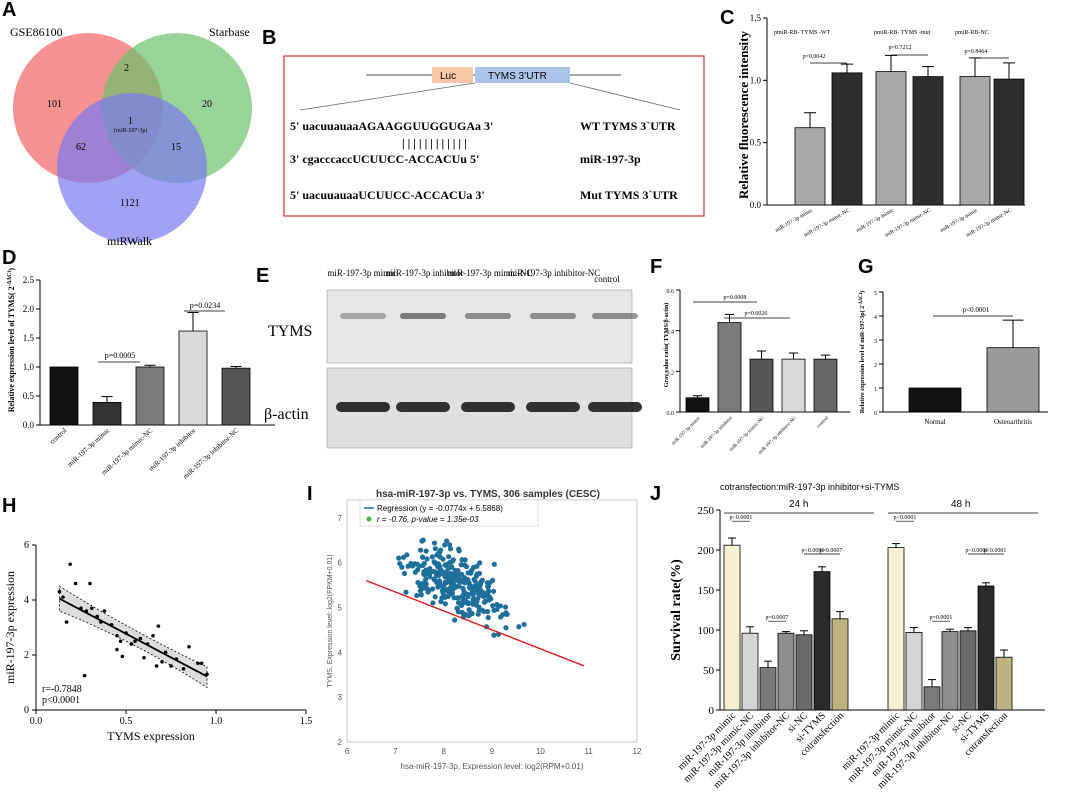 The image size is (1065, 799). What do you see at coordinates (628, 126) in the screenshot?
I see `wt-utr-label: WT TYMS 3`UTR` at bounding box center [628, 126].